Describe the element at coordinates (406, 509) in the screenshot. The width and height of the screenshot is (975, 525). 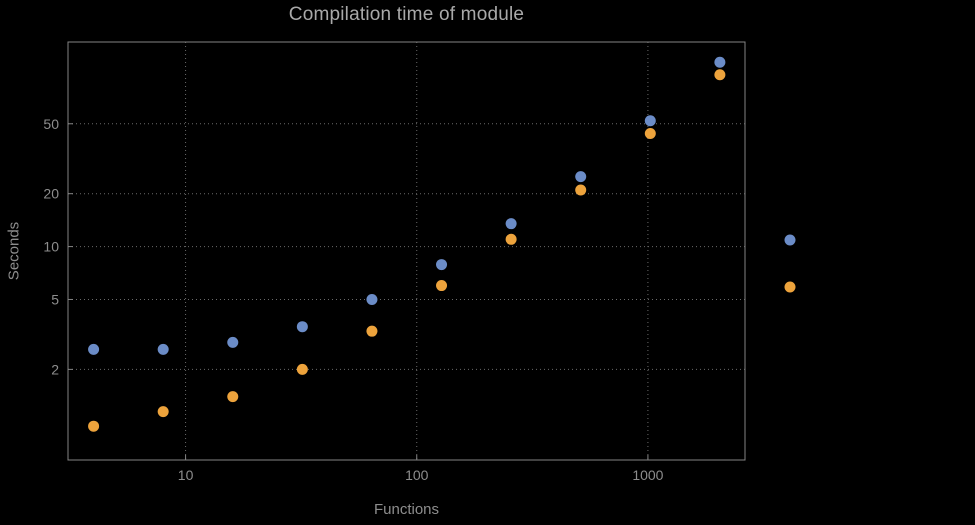
I see `x-axis-label: Functions` at that location.